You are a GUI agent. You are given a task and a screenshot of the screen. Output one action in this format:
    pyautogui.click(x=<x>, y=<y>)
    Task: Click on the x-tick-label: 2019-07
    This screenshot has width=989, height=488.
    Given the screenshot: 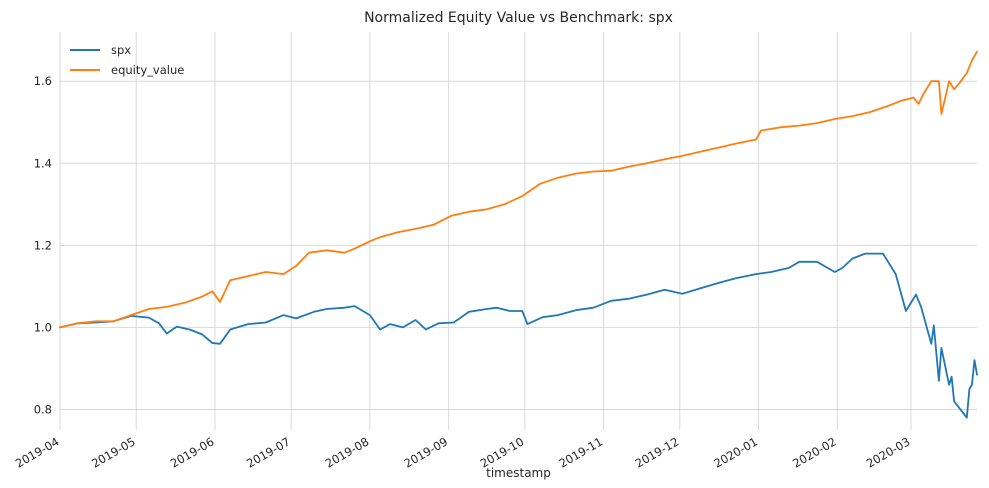 What is the action you would take?
    pyautogui.click(x=268, y=452)
    